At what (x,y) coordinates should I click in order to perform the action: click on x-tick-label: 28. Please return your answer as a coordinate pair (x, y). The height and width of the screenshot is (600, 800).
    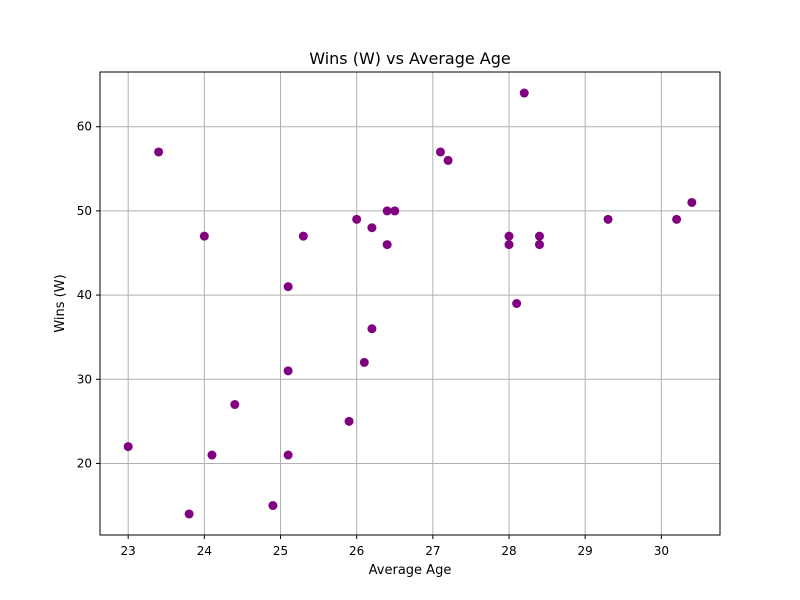
    Looking at the image, I should click on (508, 551).